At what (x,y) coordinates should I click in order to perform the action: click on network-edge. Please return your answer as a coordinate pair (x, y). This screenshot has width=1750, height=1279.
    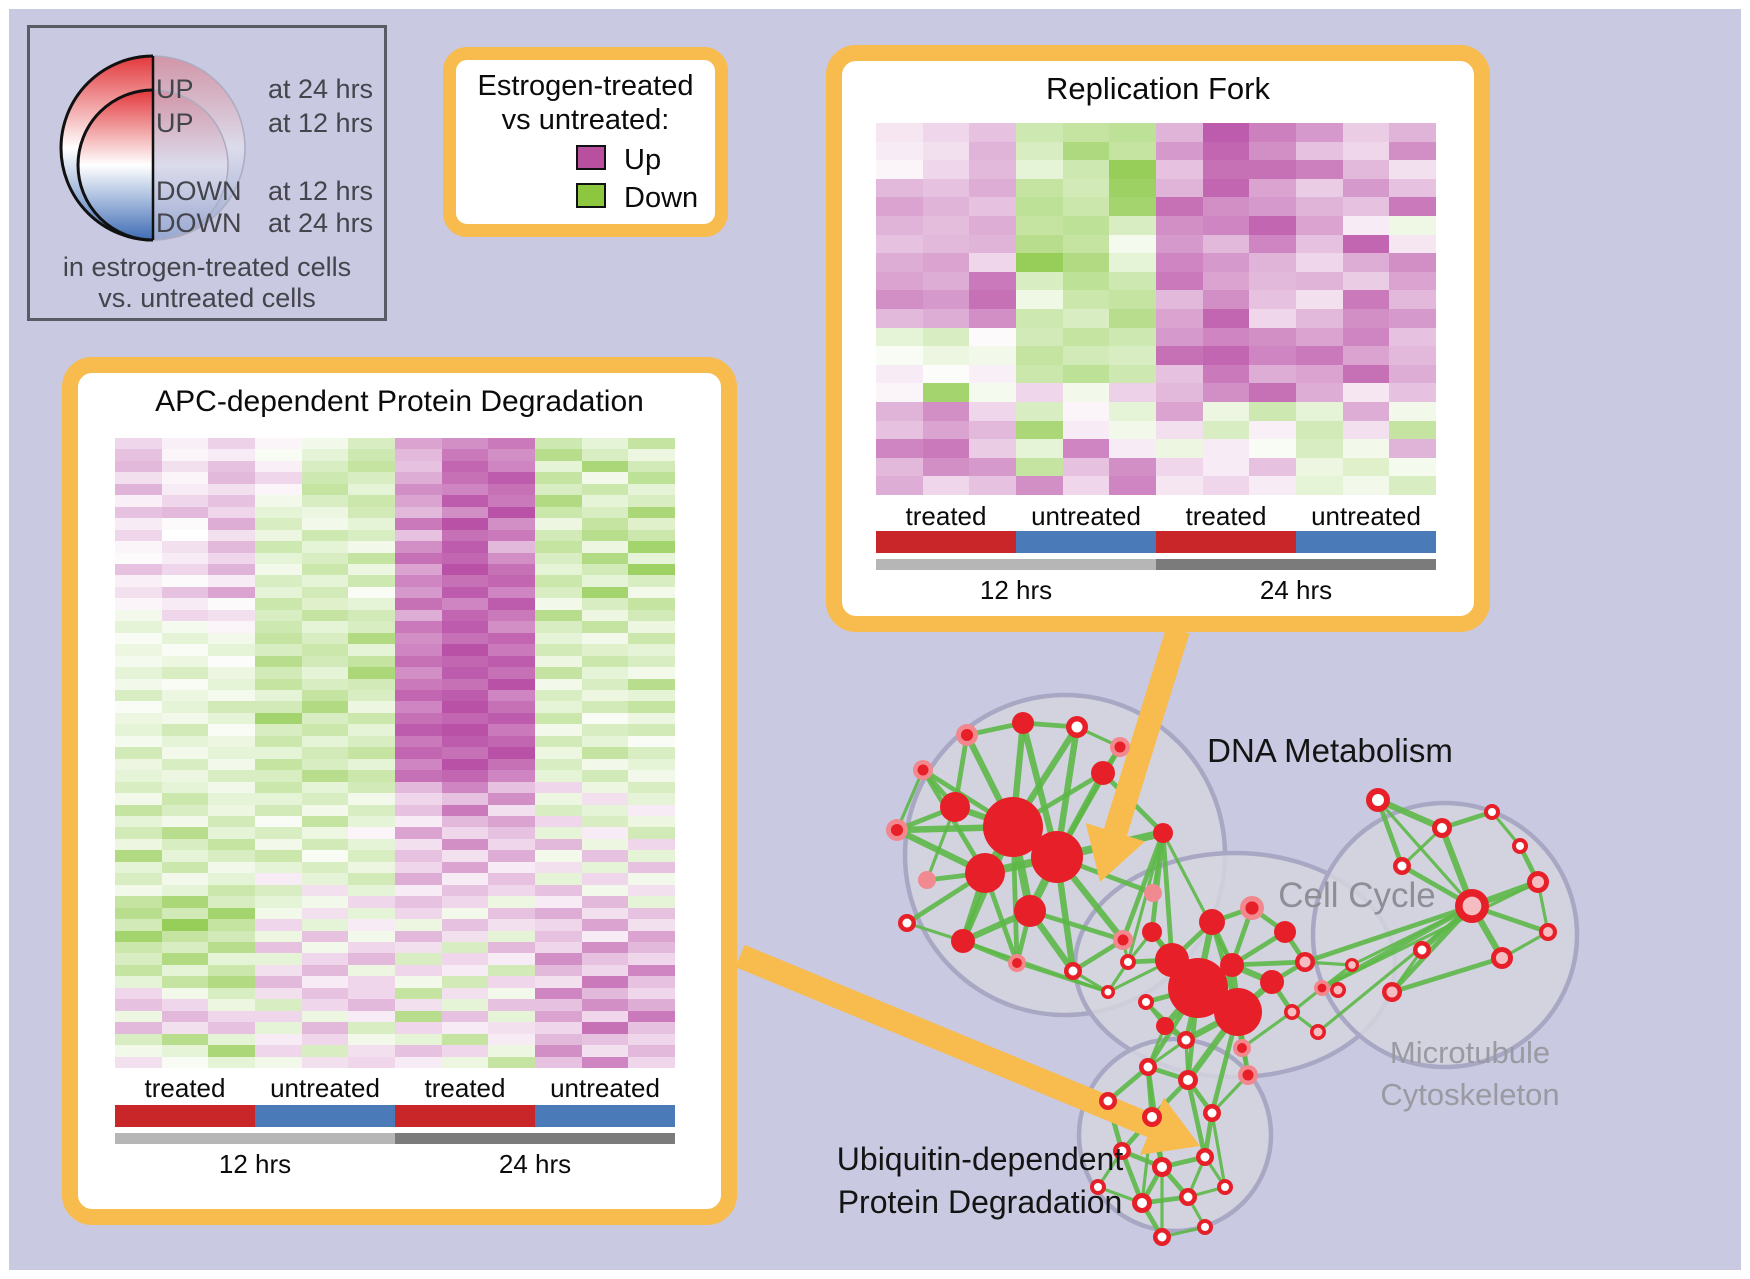
    Looking at the image, I should click on (1430, 935).